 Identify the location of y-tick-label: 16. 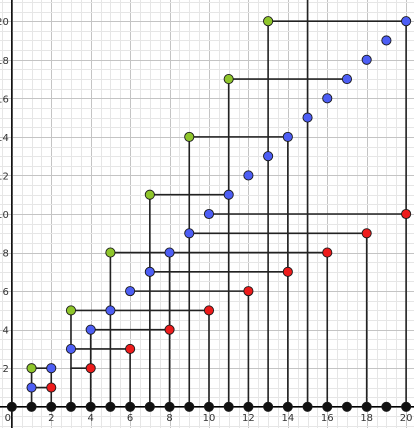
(4, 99).